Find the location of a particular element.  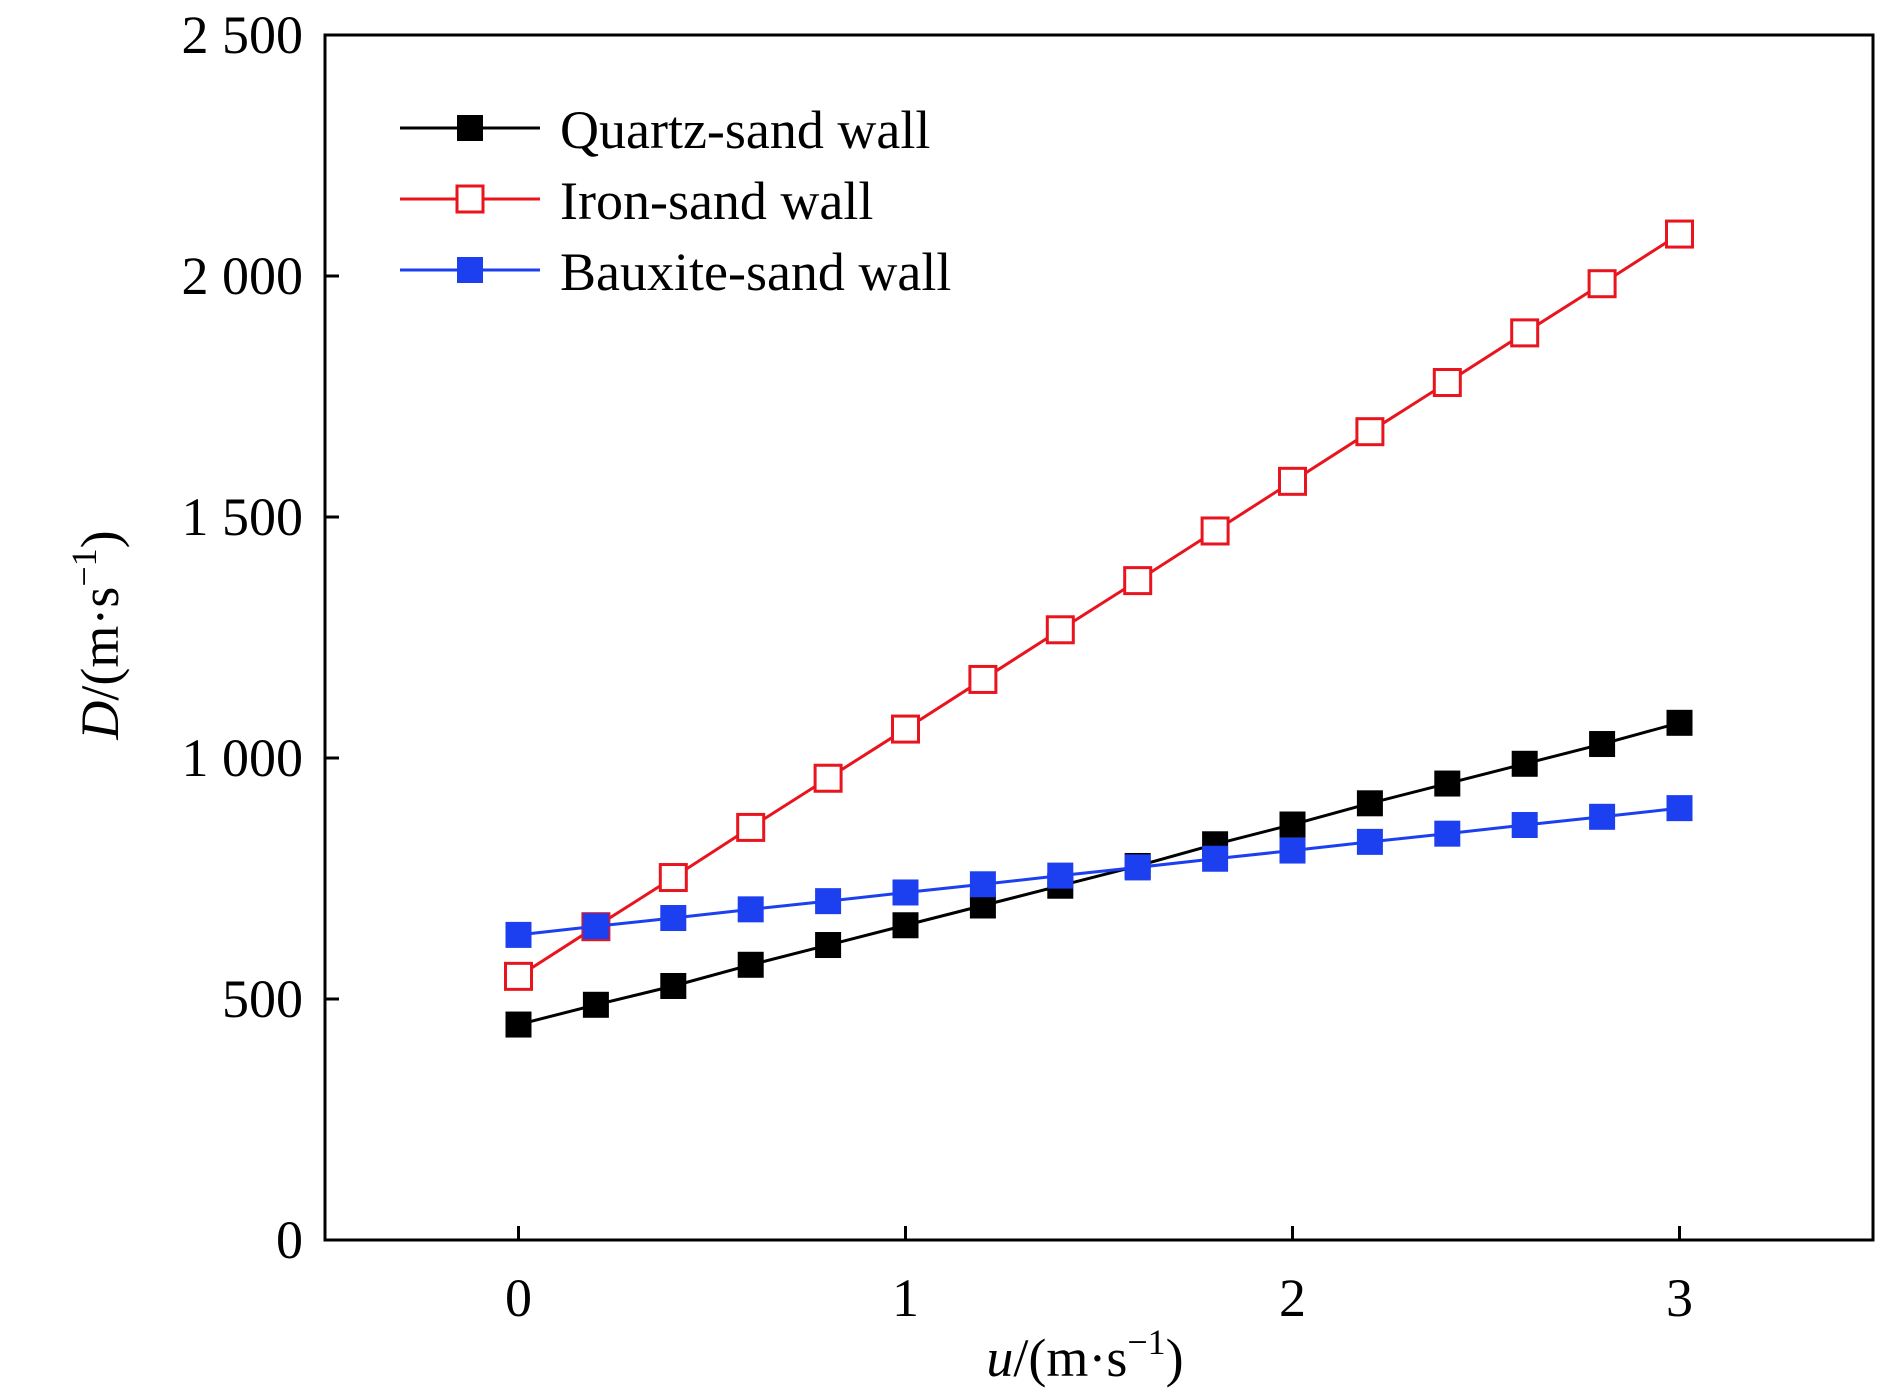

x-tick-label: 2 is located at coordinates (1292, 1298).